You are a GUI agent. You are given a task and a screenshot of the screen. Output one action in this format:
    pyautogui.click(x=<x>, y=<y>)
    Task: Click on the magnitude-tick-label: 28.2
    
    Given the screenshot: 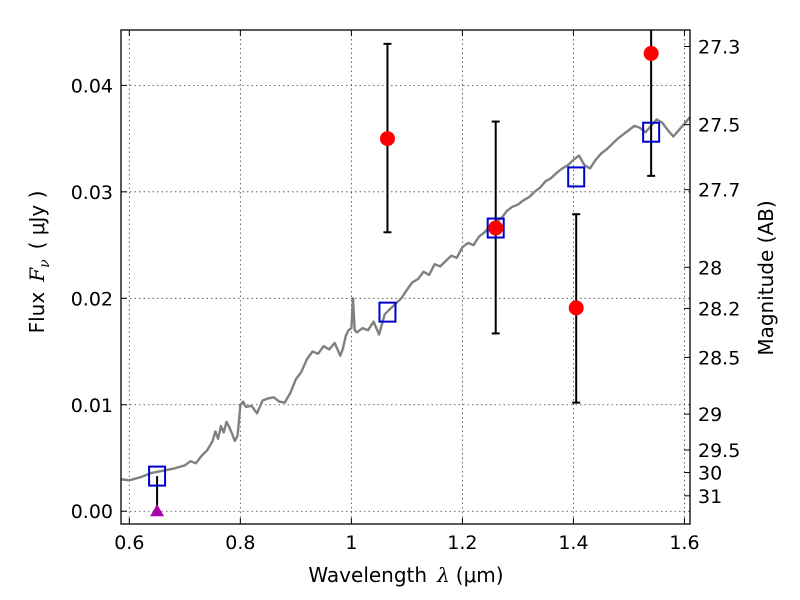 What is the action you would take?
    pyautogui.click(x=719, y=309)
    